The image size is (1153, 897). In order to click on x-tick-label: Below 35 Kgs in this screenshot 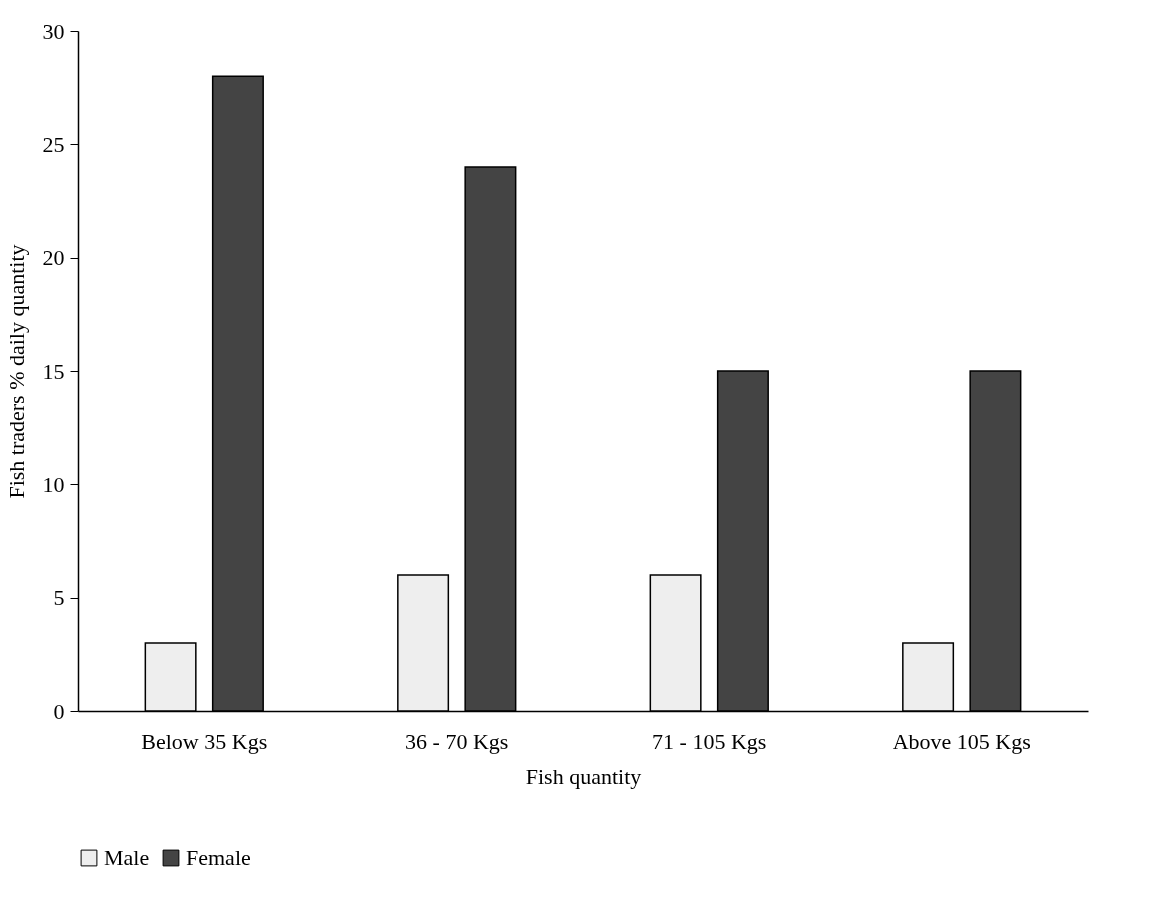, I will do `click(204, 741)`.